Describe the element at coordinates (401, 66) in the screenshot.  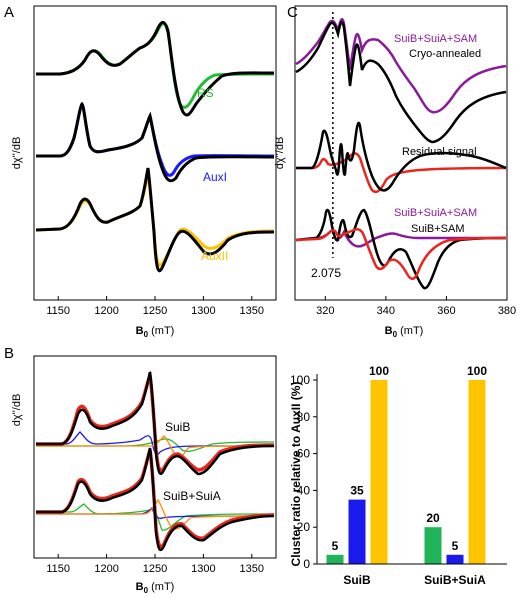
I see `panel-c-top-purple` at that location.